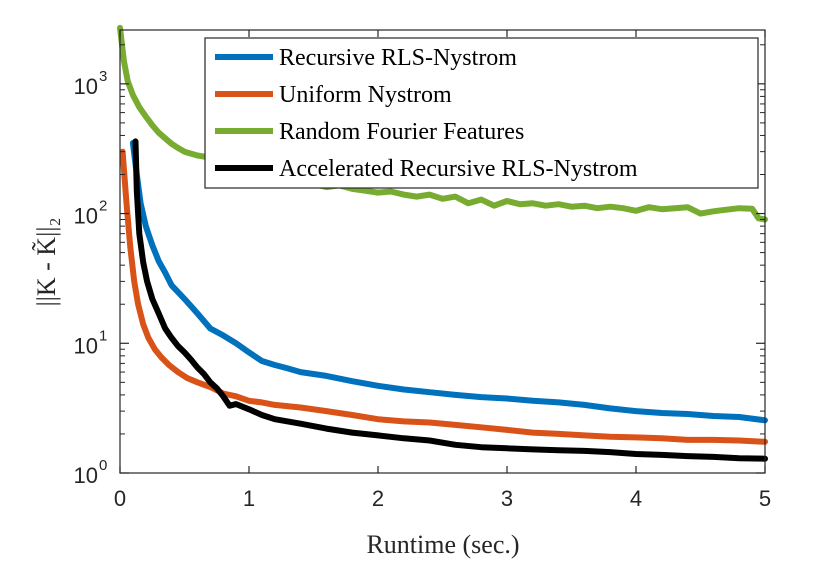  Describe the element at coordinates (103, 76) in the screenshot. I see `y-tick-label-exponent: 3` at that location.